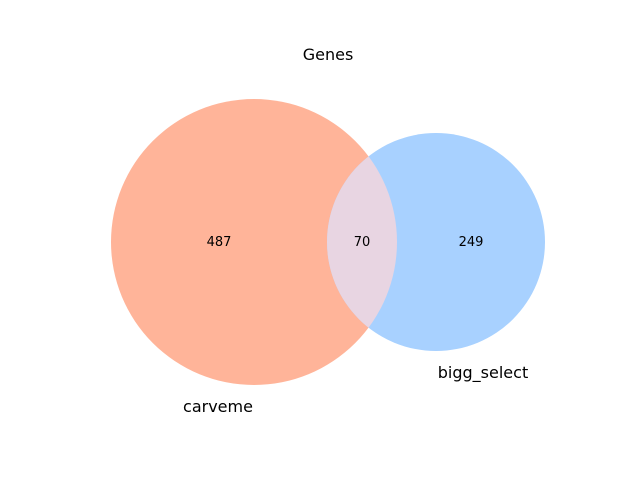 This screenshot has width=640, height=480. Describe the element at coordinates (218, 406) in the screenshot. I see `carveme-label: carveme` at that location.